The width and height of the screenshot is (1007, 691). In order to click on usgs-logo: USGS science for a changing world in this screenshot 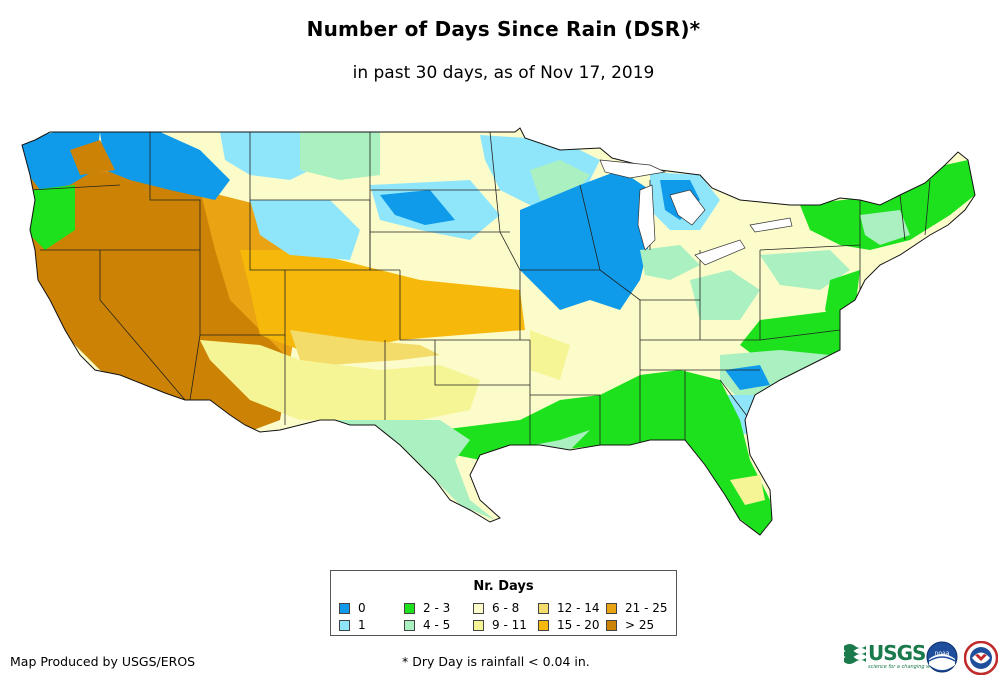, I will do `click(892, 655)`.